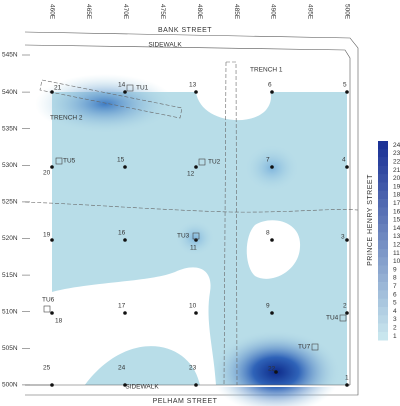 This screenshot has height=406, width=400. Describe the element at coordinates (122, 233) in the screenshot. I see `point-label: 16` at that location.